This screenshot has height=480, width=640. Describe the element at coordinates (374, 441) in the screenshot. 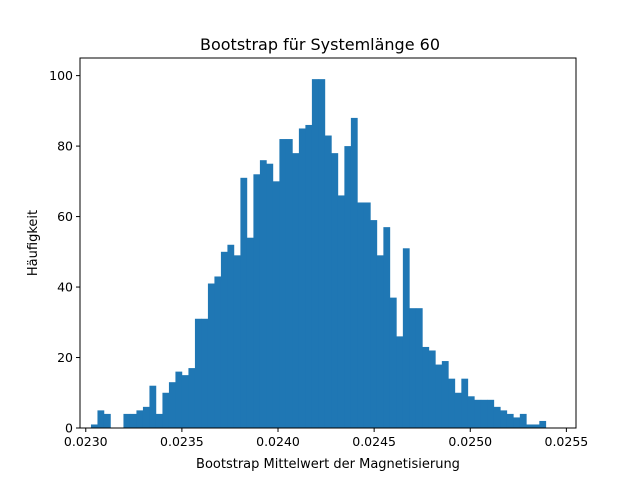

I see `x-tick-label: 0.0245` at that location.